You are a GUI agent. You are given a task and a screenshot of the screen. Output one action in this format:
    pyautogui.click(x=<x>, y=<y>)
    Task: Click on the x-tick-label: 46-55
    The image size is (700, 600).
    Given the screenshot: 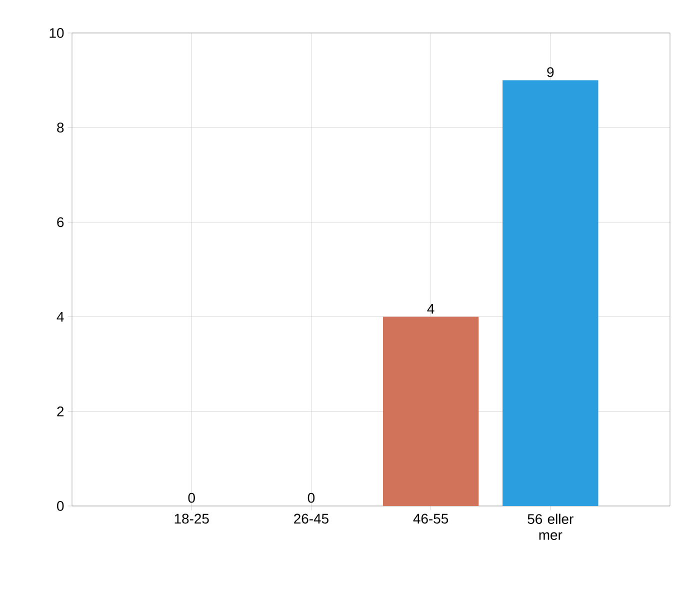 What is the action you would take?
    pyautogui.click(x=430, y=519)
    